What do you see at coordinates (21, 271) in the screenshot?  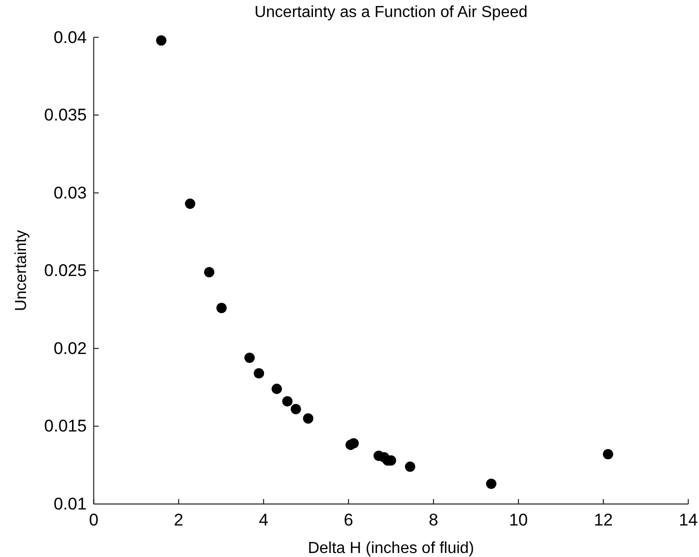 I see `y-axis-title: Uncertainty` at bounding box center [21, 271].